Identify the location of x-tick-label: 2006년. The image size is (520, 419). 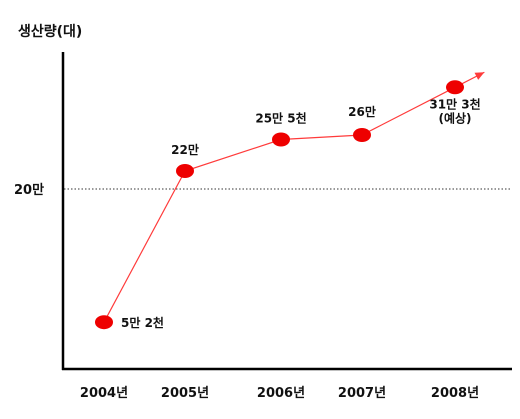
(281, 393).